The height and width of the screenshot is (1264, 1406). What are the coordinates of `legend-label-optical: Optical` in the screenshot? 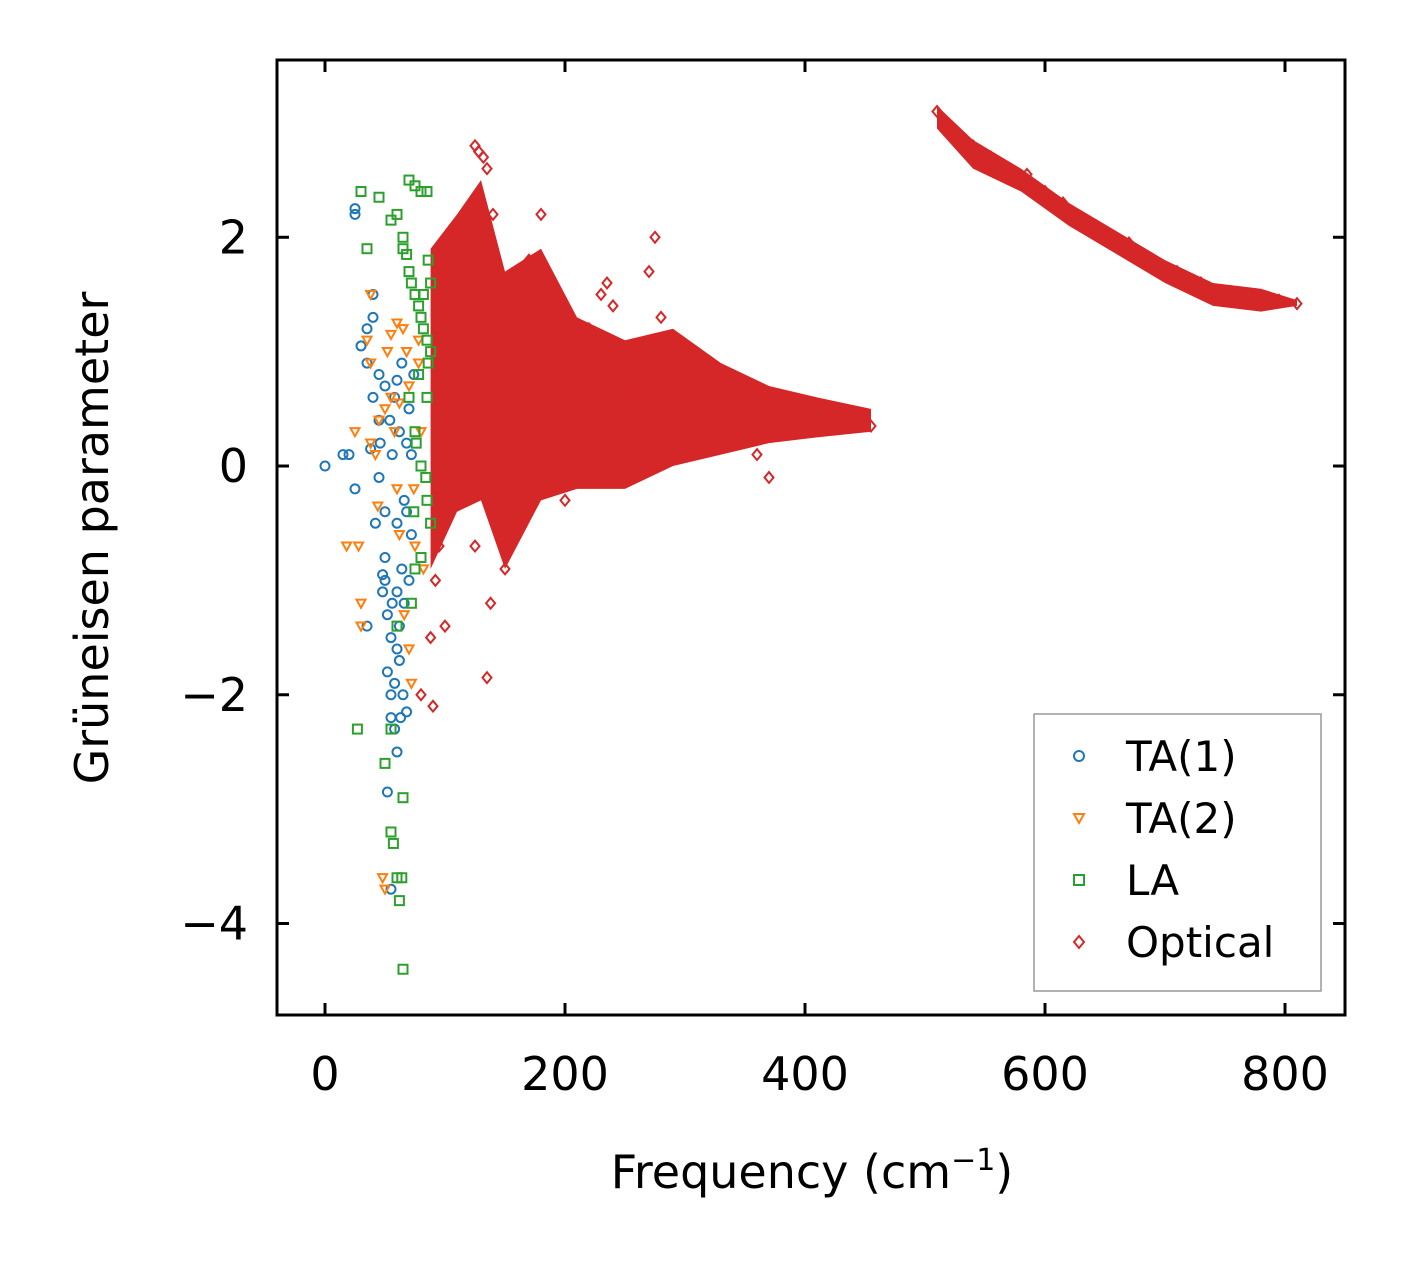 It's located at (1200, 942).